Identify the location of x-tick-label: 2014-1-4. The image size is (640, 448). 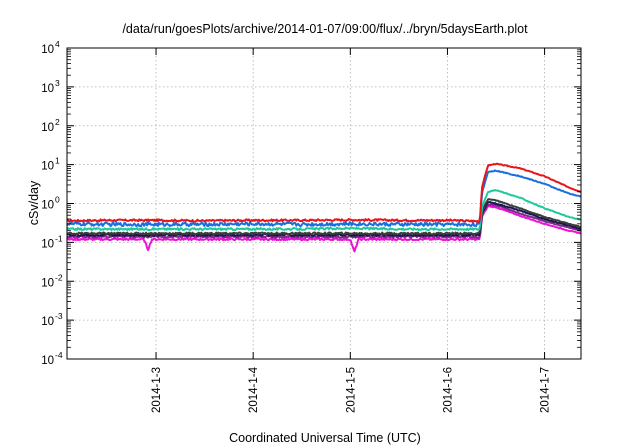
(254, 389).